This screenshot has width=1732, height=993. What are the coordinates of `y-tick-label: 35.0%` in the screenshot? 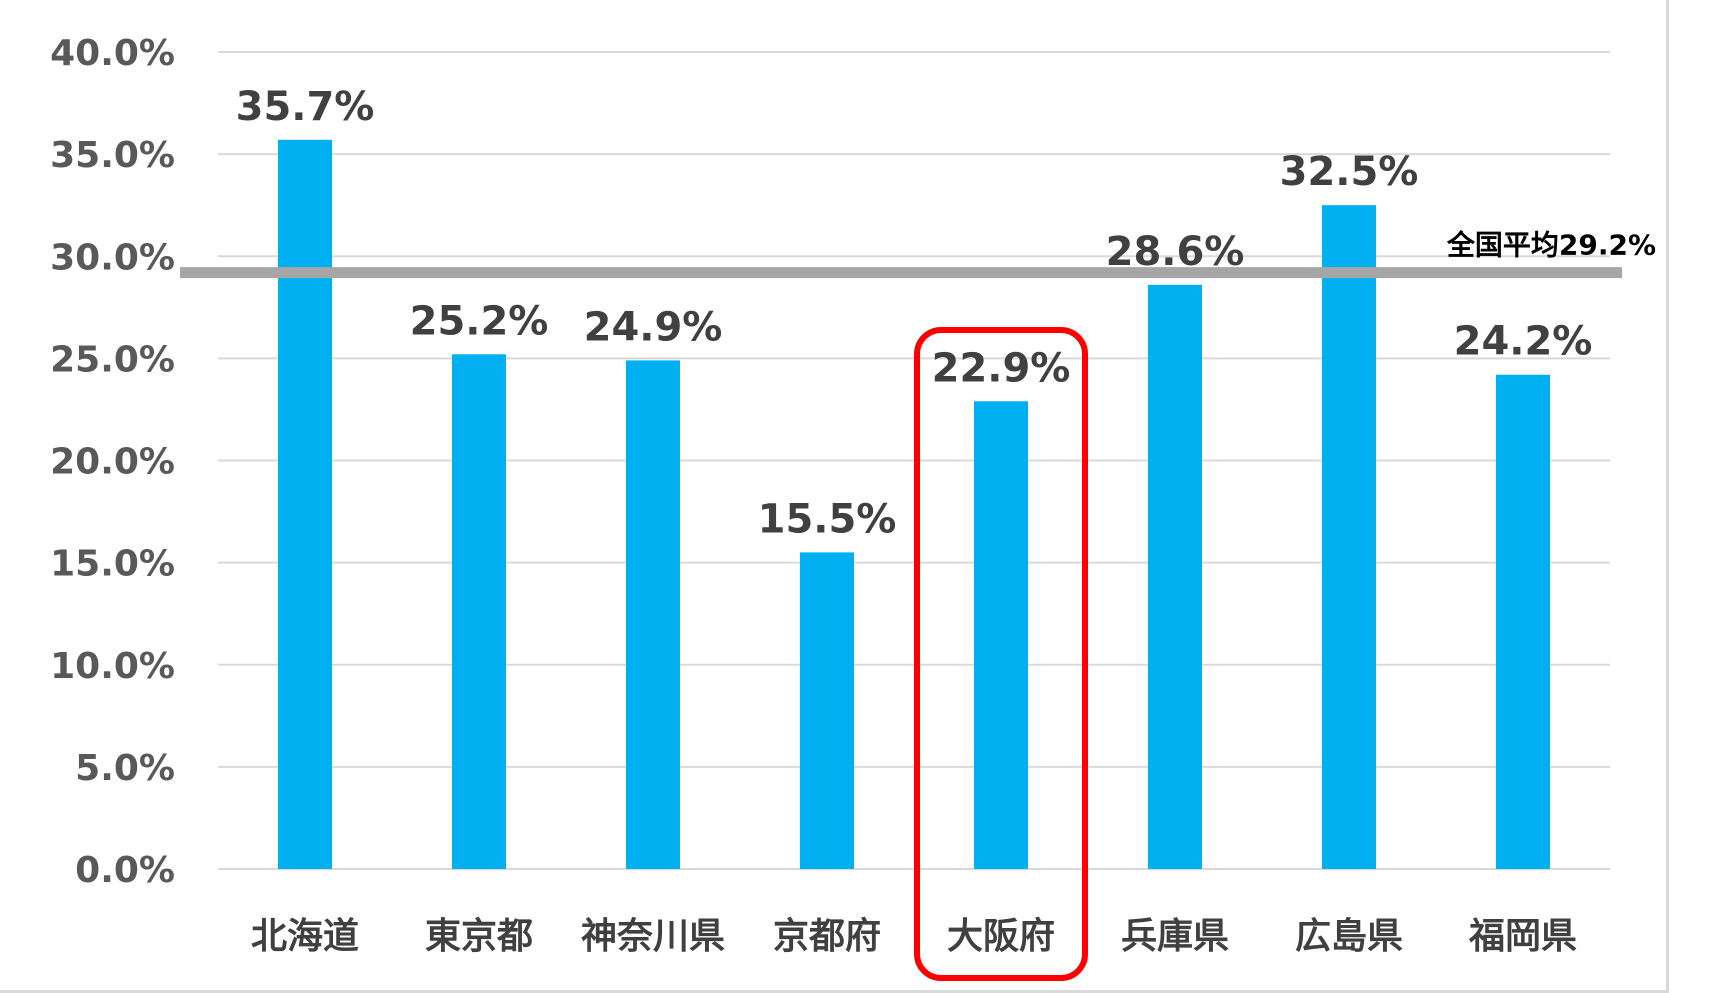 It's located at (112, 155).